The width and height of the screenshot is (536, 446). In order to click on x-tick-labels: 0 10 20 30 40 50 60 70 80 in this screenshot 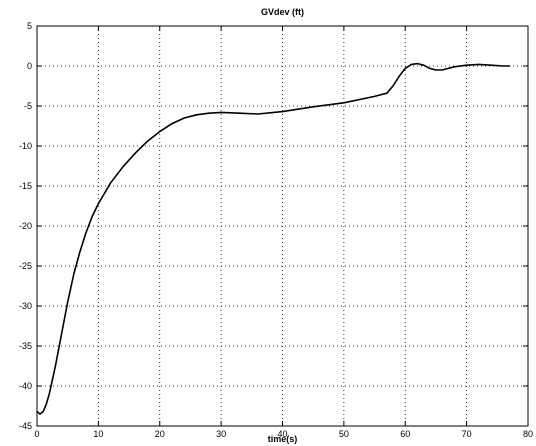, I will do `click(283, 434)`.